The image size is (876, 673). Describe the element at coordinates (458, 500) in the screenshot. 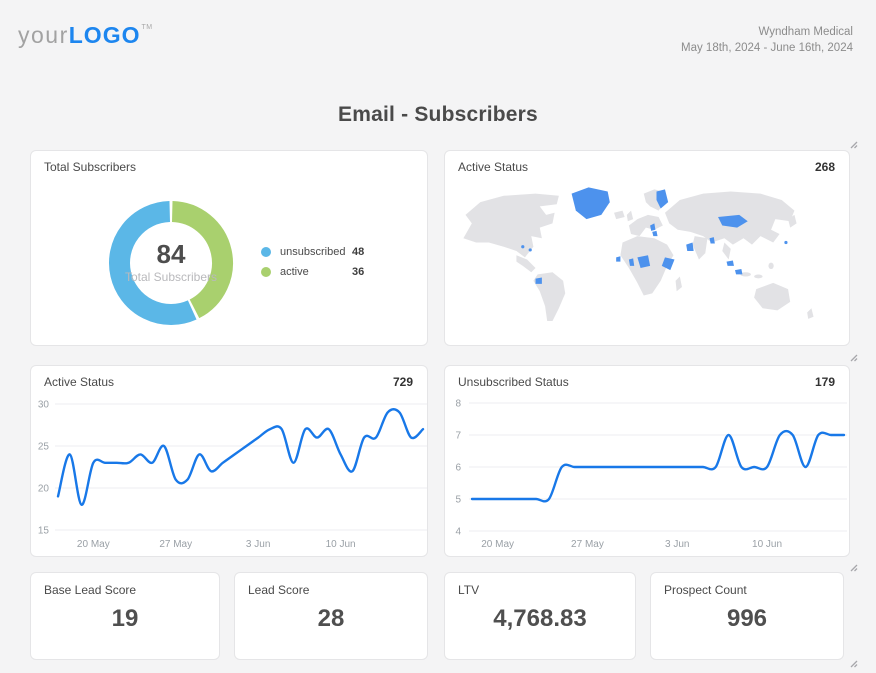

I see `svg-text: 5` at that location.